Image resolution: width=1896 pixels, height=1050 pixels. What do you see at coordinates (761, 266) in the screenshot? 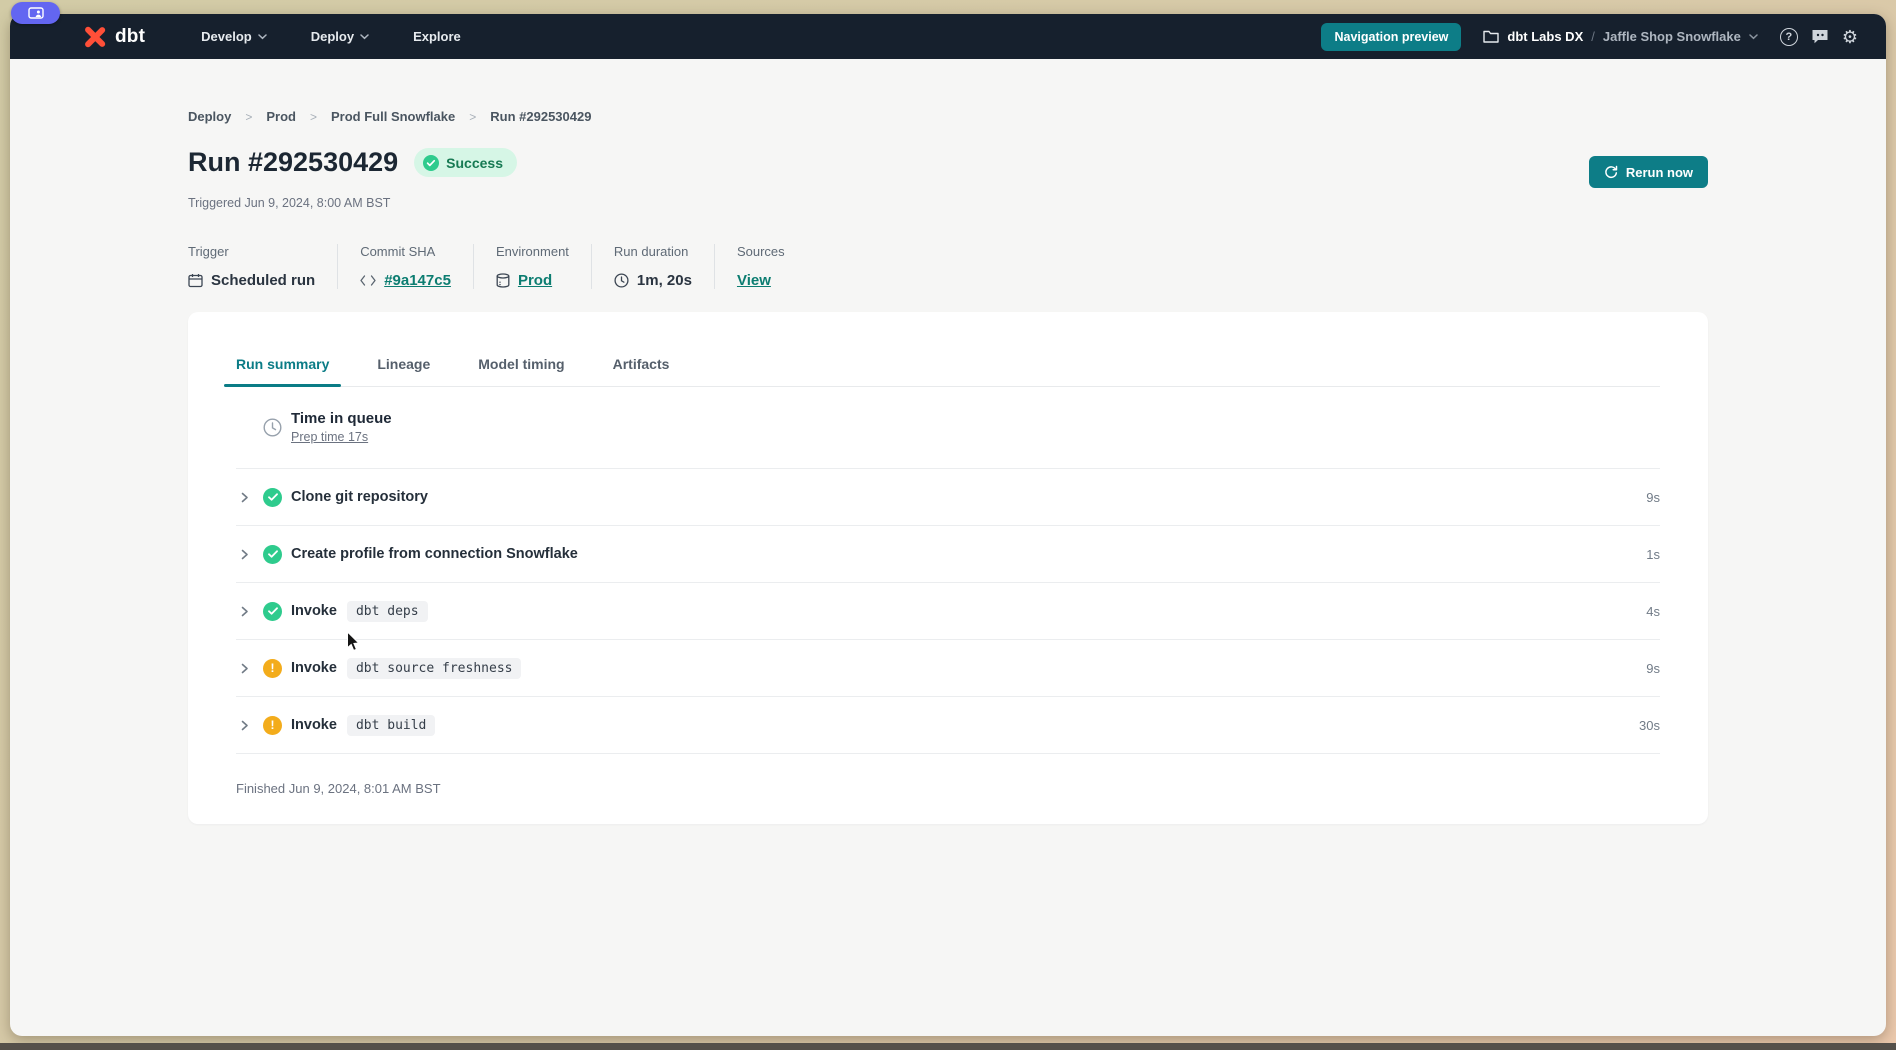
I see `meta-sources: Sources View` at bounding box center [761, 266].